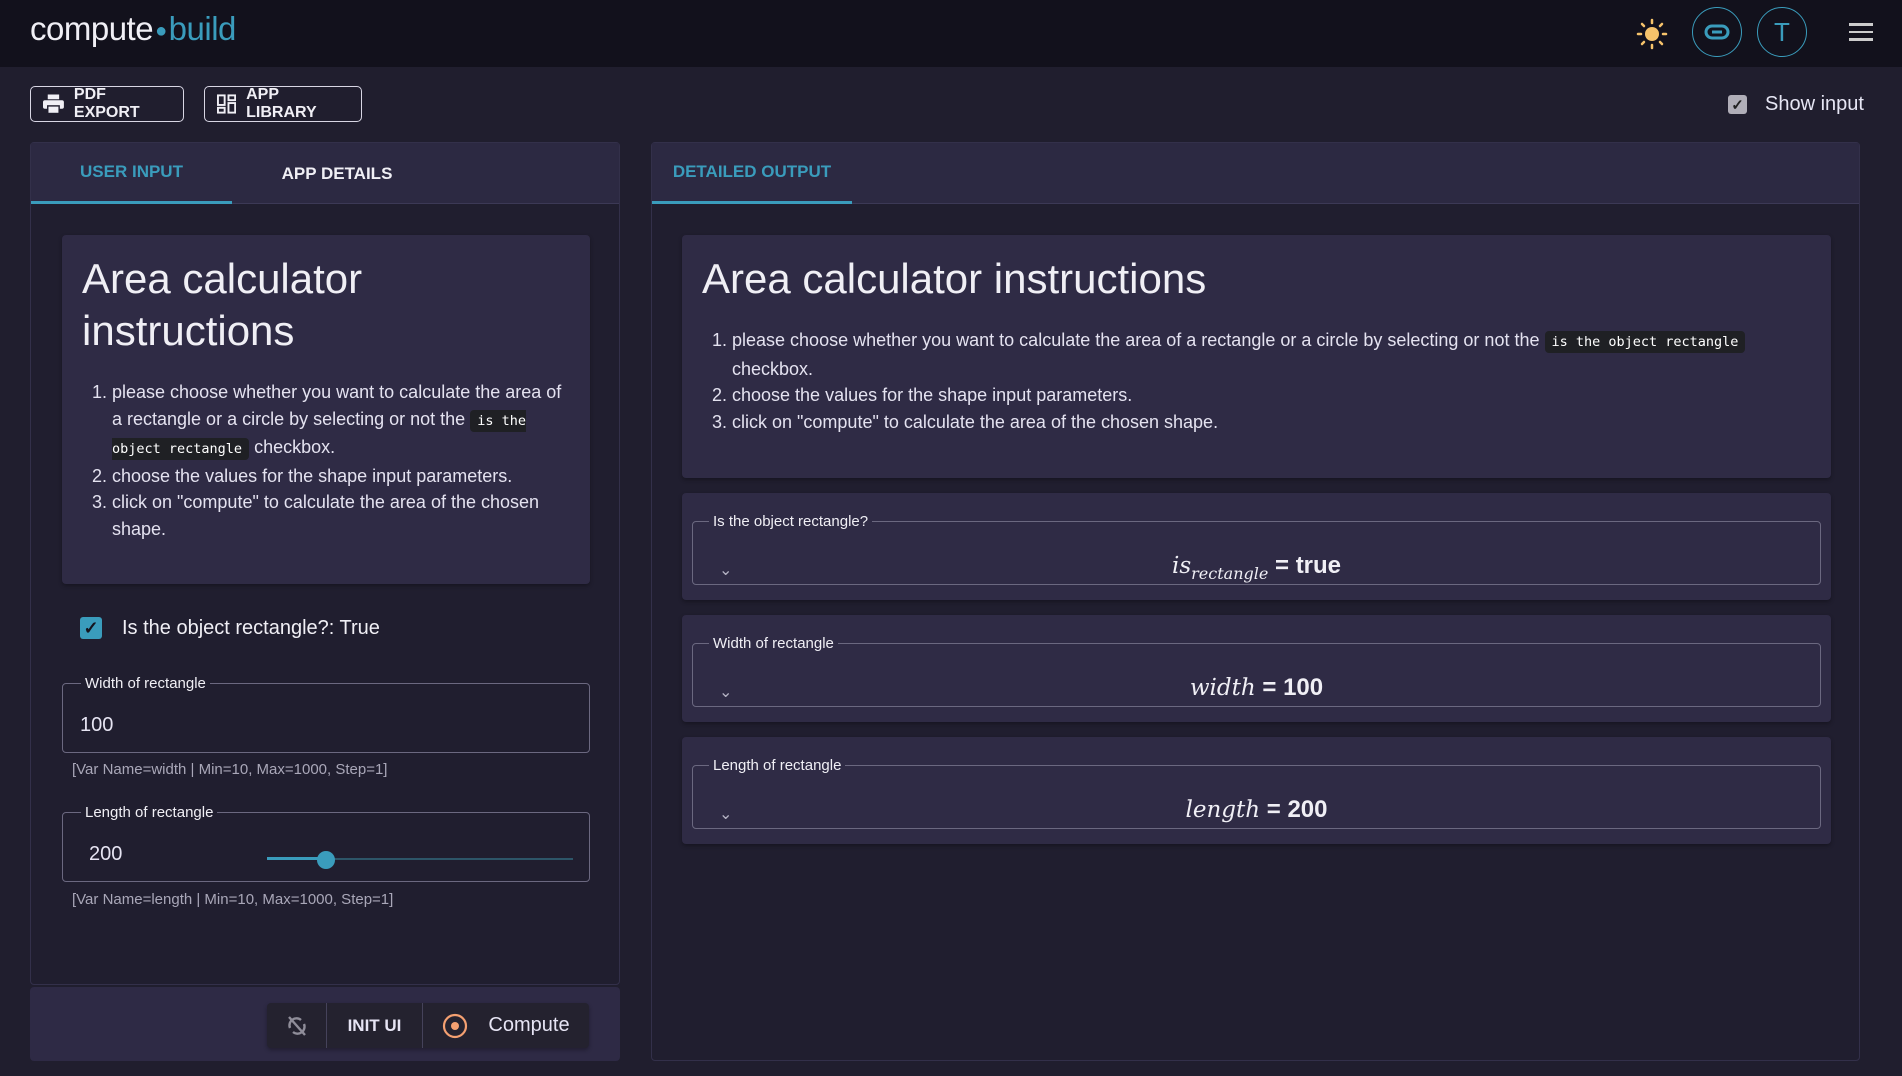  What do you see at coordinates (1814, 104) in the screenshot?
I see `show-input-label: Show input` at bounding box center [1814, 104].